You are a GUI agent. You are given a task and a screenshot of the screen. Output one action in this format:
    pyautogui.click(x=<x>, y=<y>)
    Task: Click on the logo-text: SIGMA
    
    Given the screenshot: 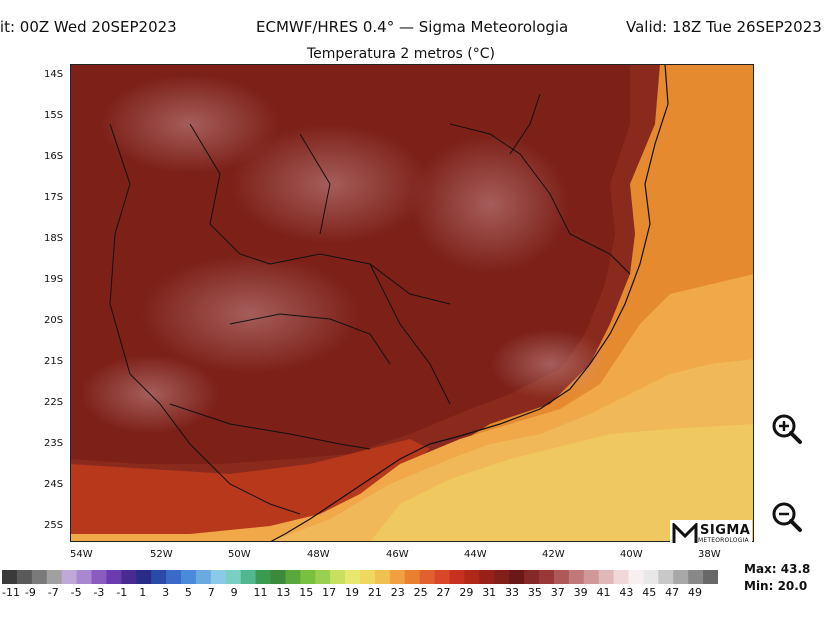 What is the action you would take?
    pyautogui.click(x=725, y=530)
    